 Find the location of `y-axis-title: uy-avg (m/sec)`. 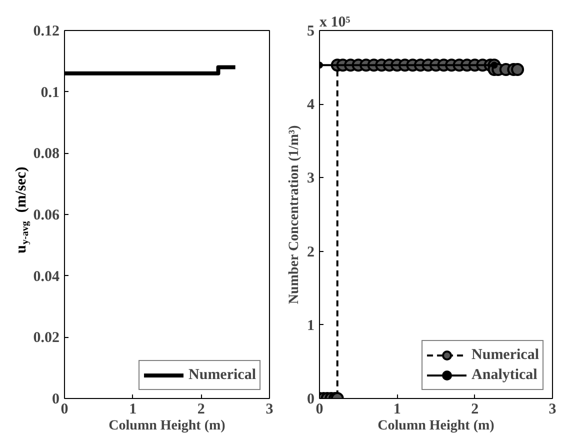

y-axis-title: uy-avg (m/sec) is located at coordinates (22, 210).